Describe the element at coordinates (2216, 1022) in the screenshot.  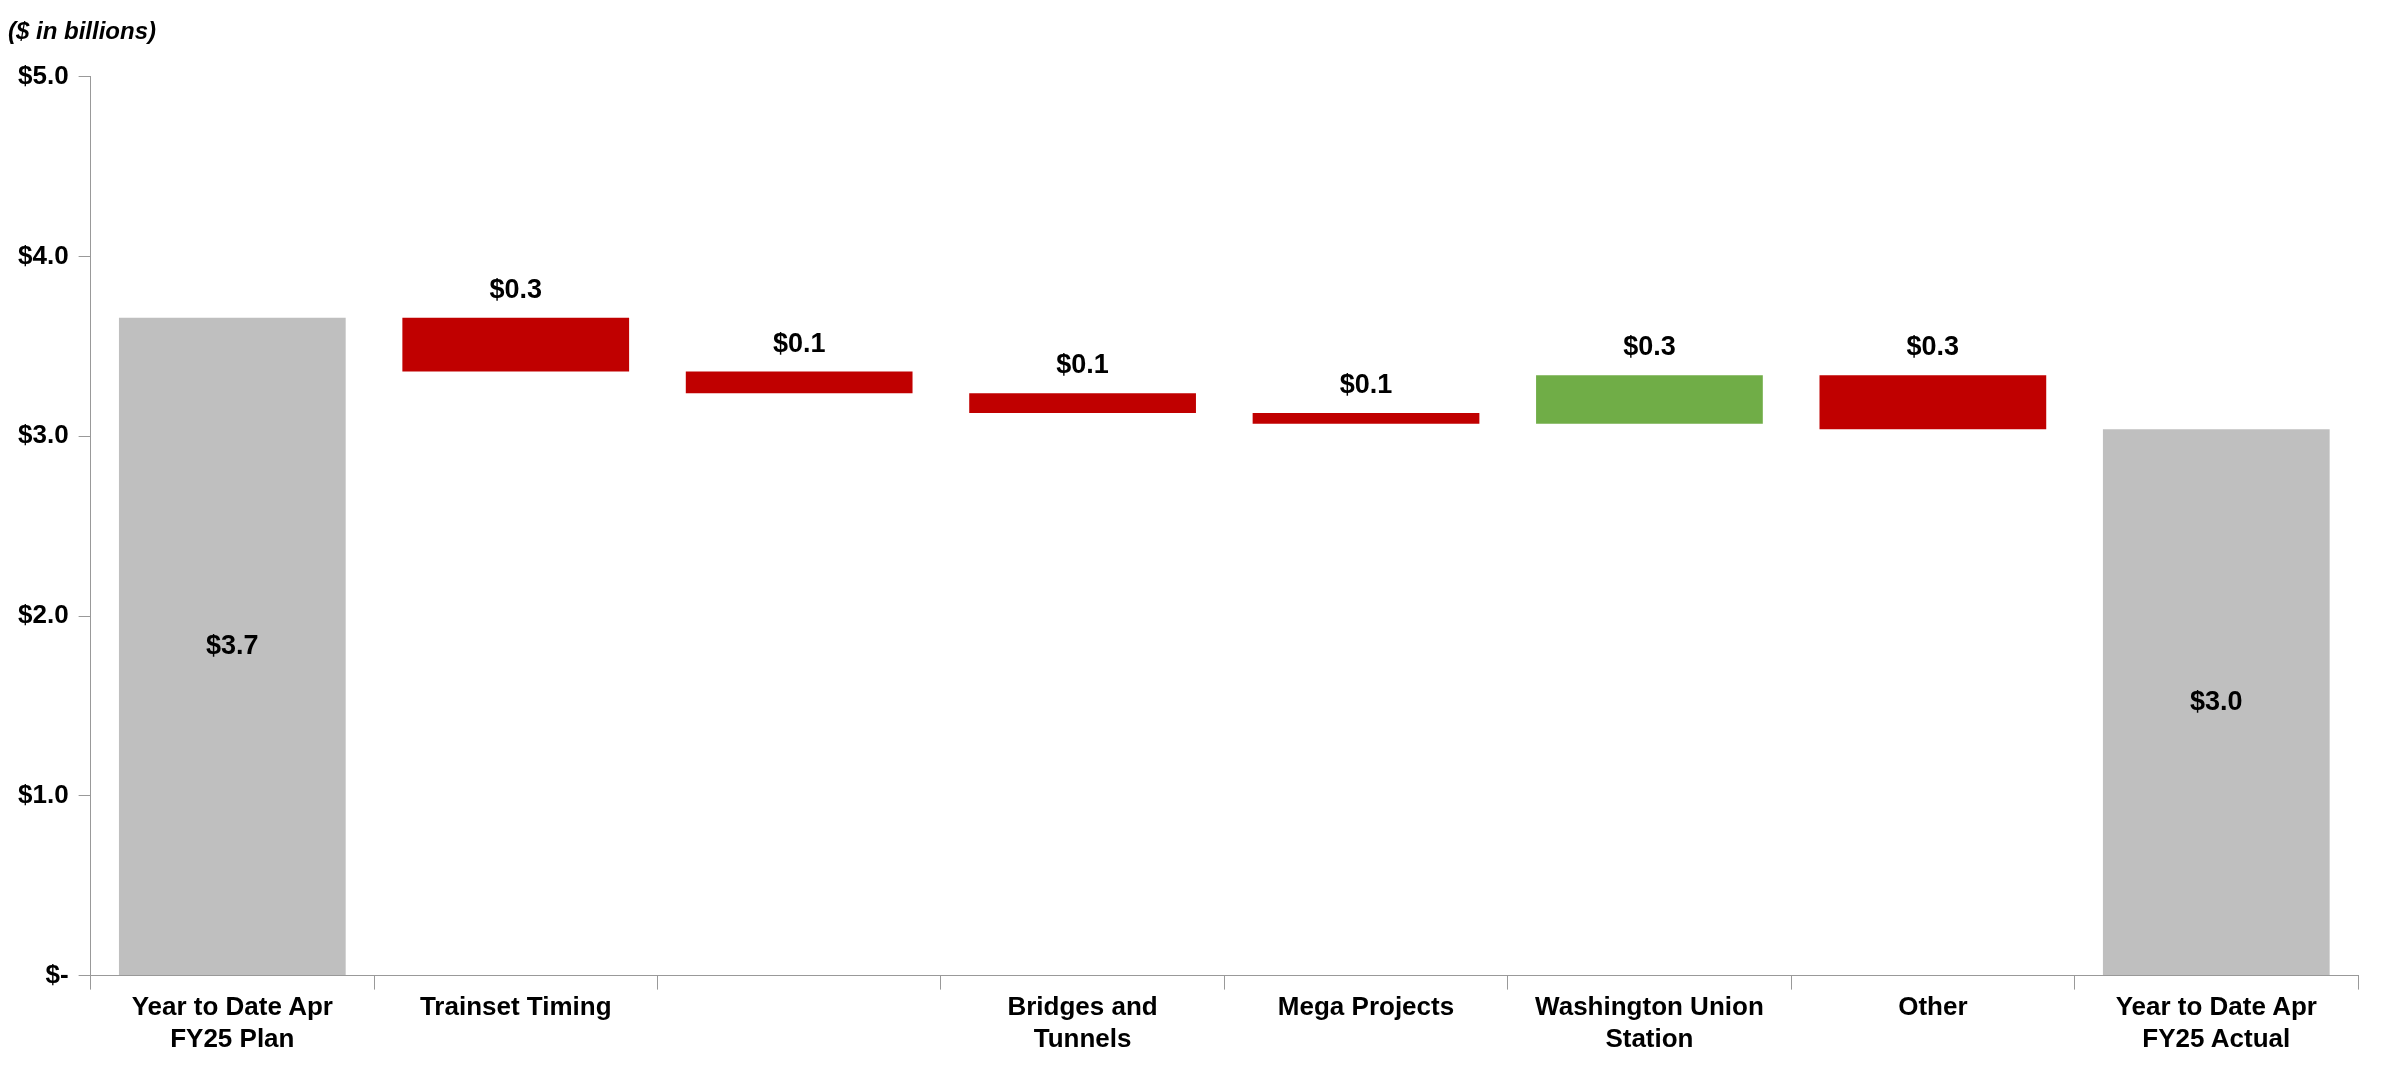
I see `x-tick-label: Year to Date Apr FY25 Actual` at that location.